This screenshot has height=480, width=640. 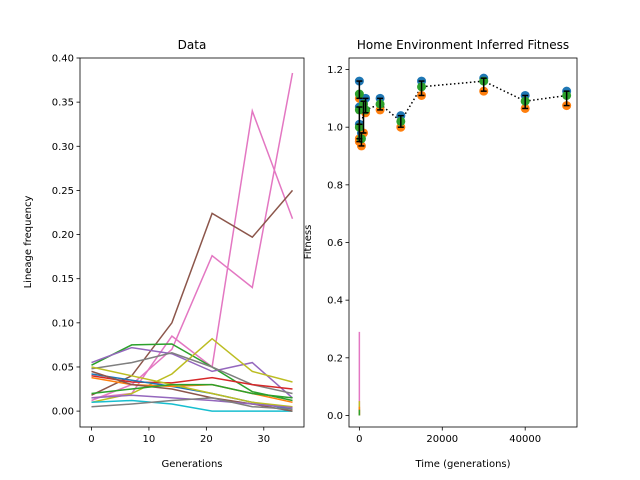 What do you see at coordinates (335, 301) in the screenshot?
I see `y-tick-label: 0.4` at bounding box center [335, 301].